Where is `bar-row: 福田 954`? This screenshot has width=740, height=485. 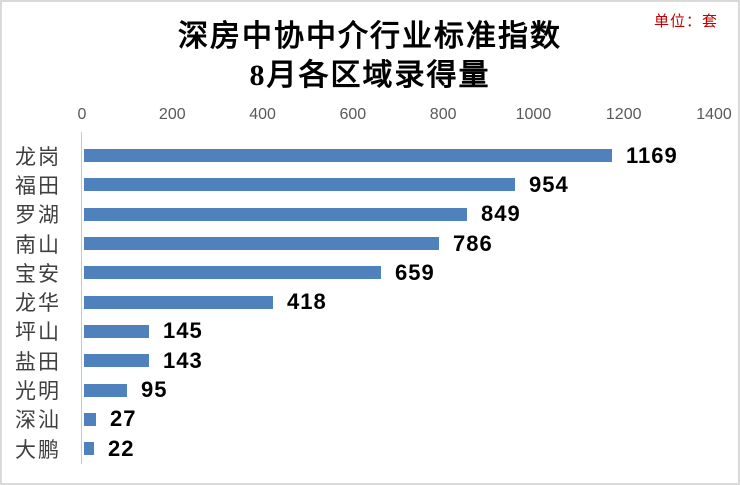
bar-row: 福田 954 is located at coordinates (370, 184).